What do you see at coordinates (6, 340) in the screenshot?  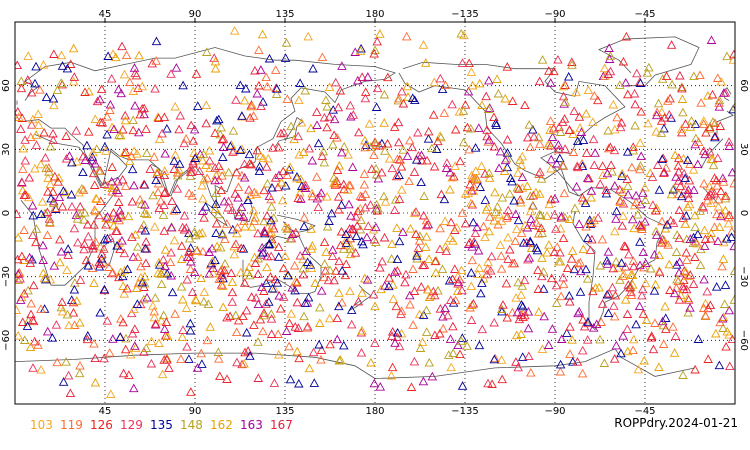 I see `left-lat-tick-label: −60` at bounding box center [6, 340].